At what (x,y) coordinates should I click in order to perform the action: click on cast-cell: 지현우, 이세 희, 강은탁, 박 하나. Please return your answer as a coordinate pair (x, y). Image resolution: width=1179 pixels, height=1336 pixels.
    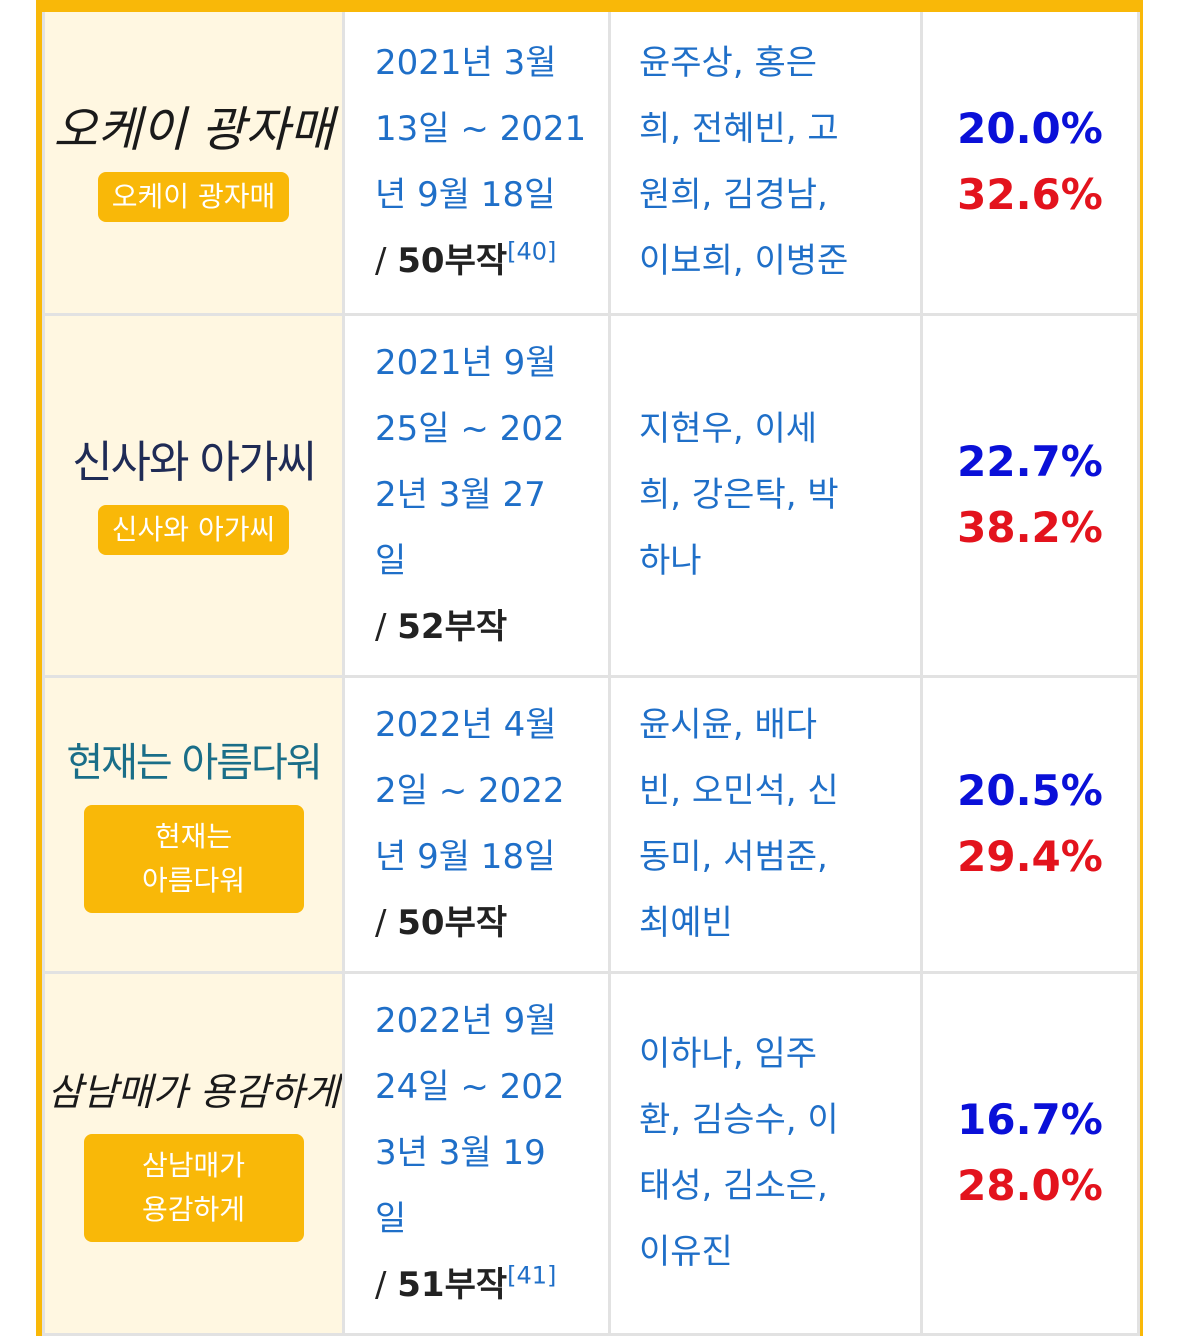
    Looking at the image, I should click on (765, 495).